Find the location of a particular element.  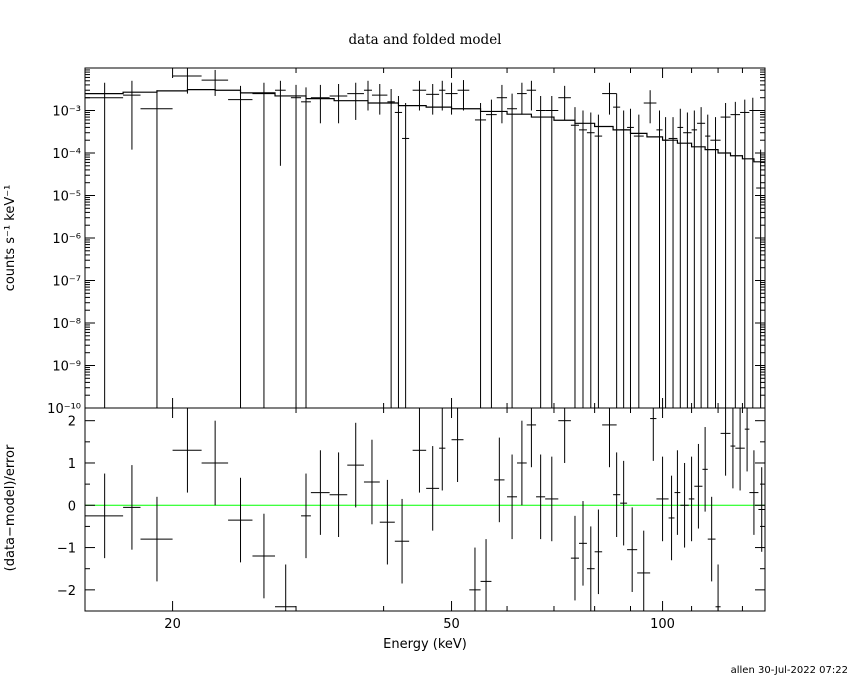

y-tick-label: 10⁻⁵ is located at coordinates (66, 197).